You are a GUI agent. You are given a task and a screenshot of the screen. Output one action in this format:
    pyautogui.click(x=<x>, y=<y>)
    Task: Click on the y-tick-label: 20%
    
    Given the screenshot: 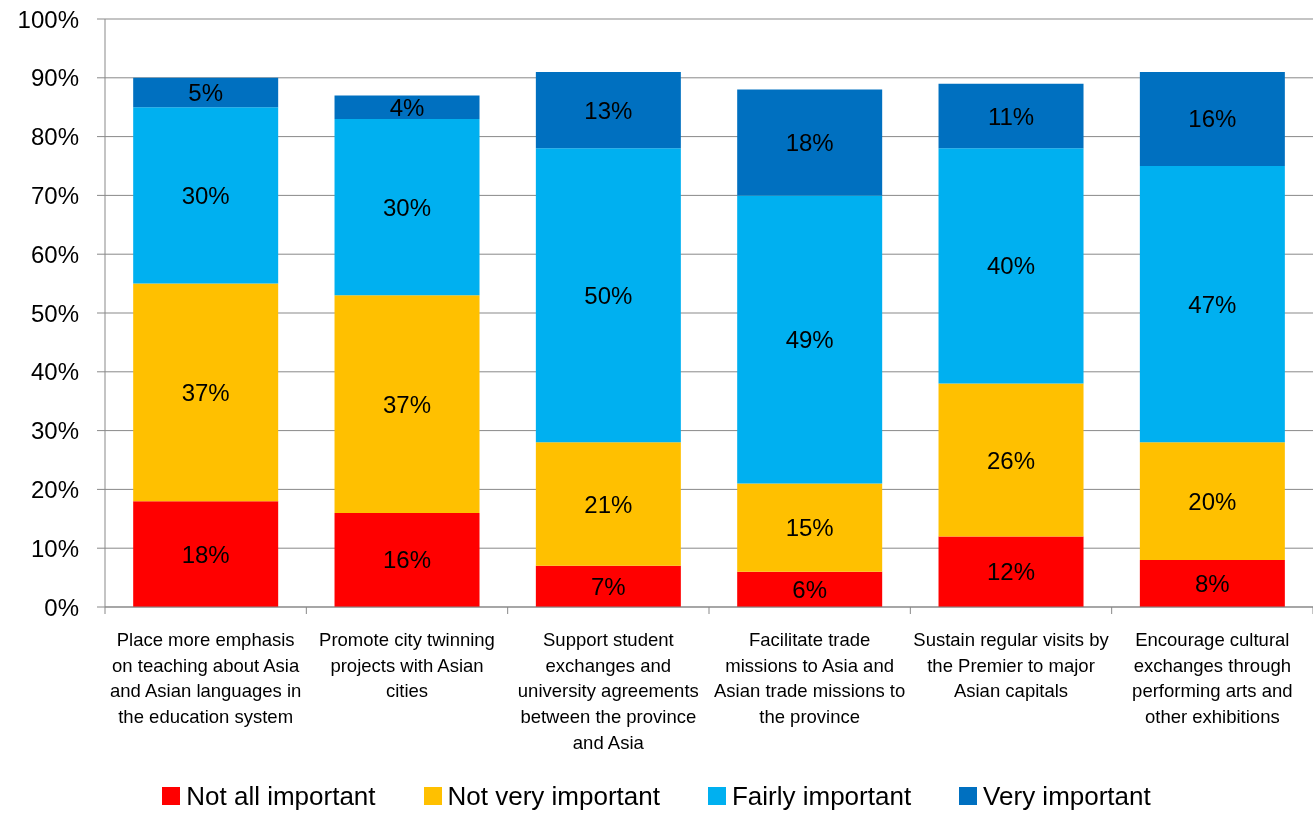 What is the action you would take?
    pyautogui.click(x=54, y=489)
    